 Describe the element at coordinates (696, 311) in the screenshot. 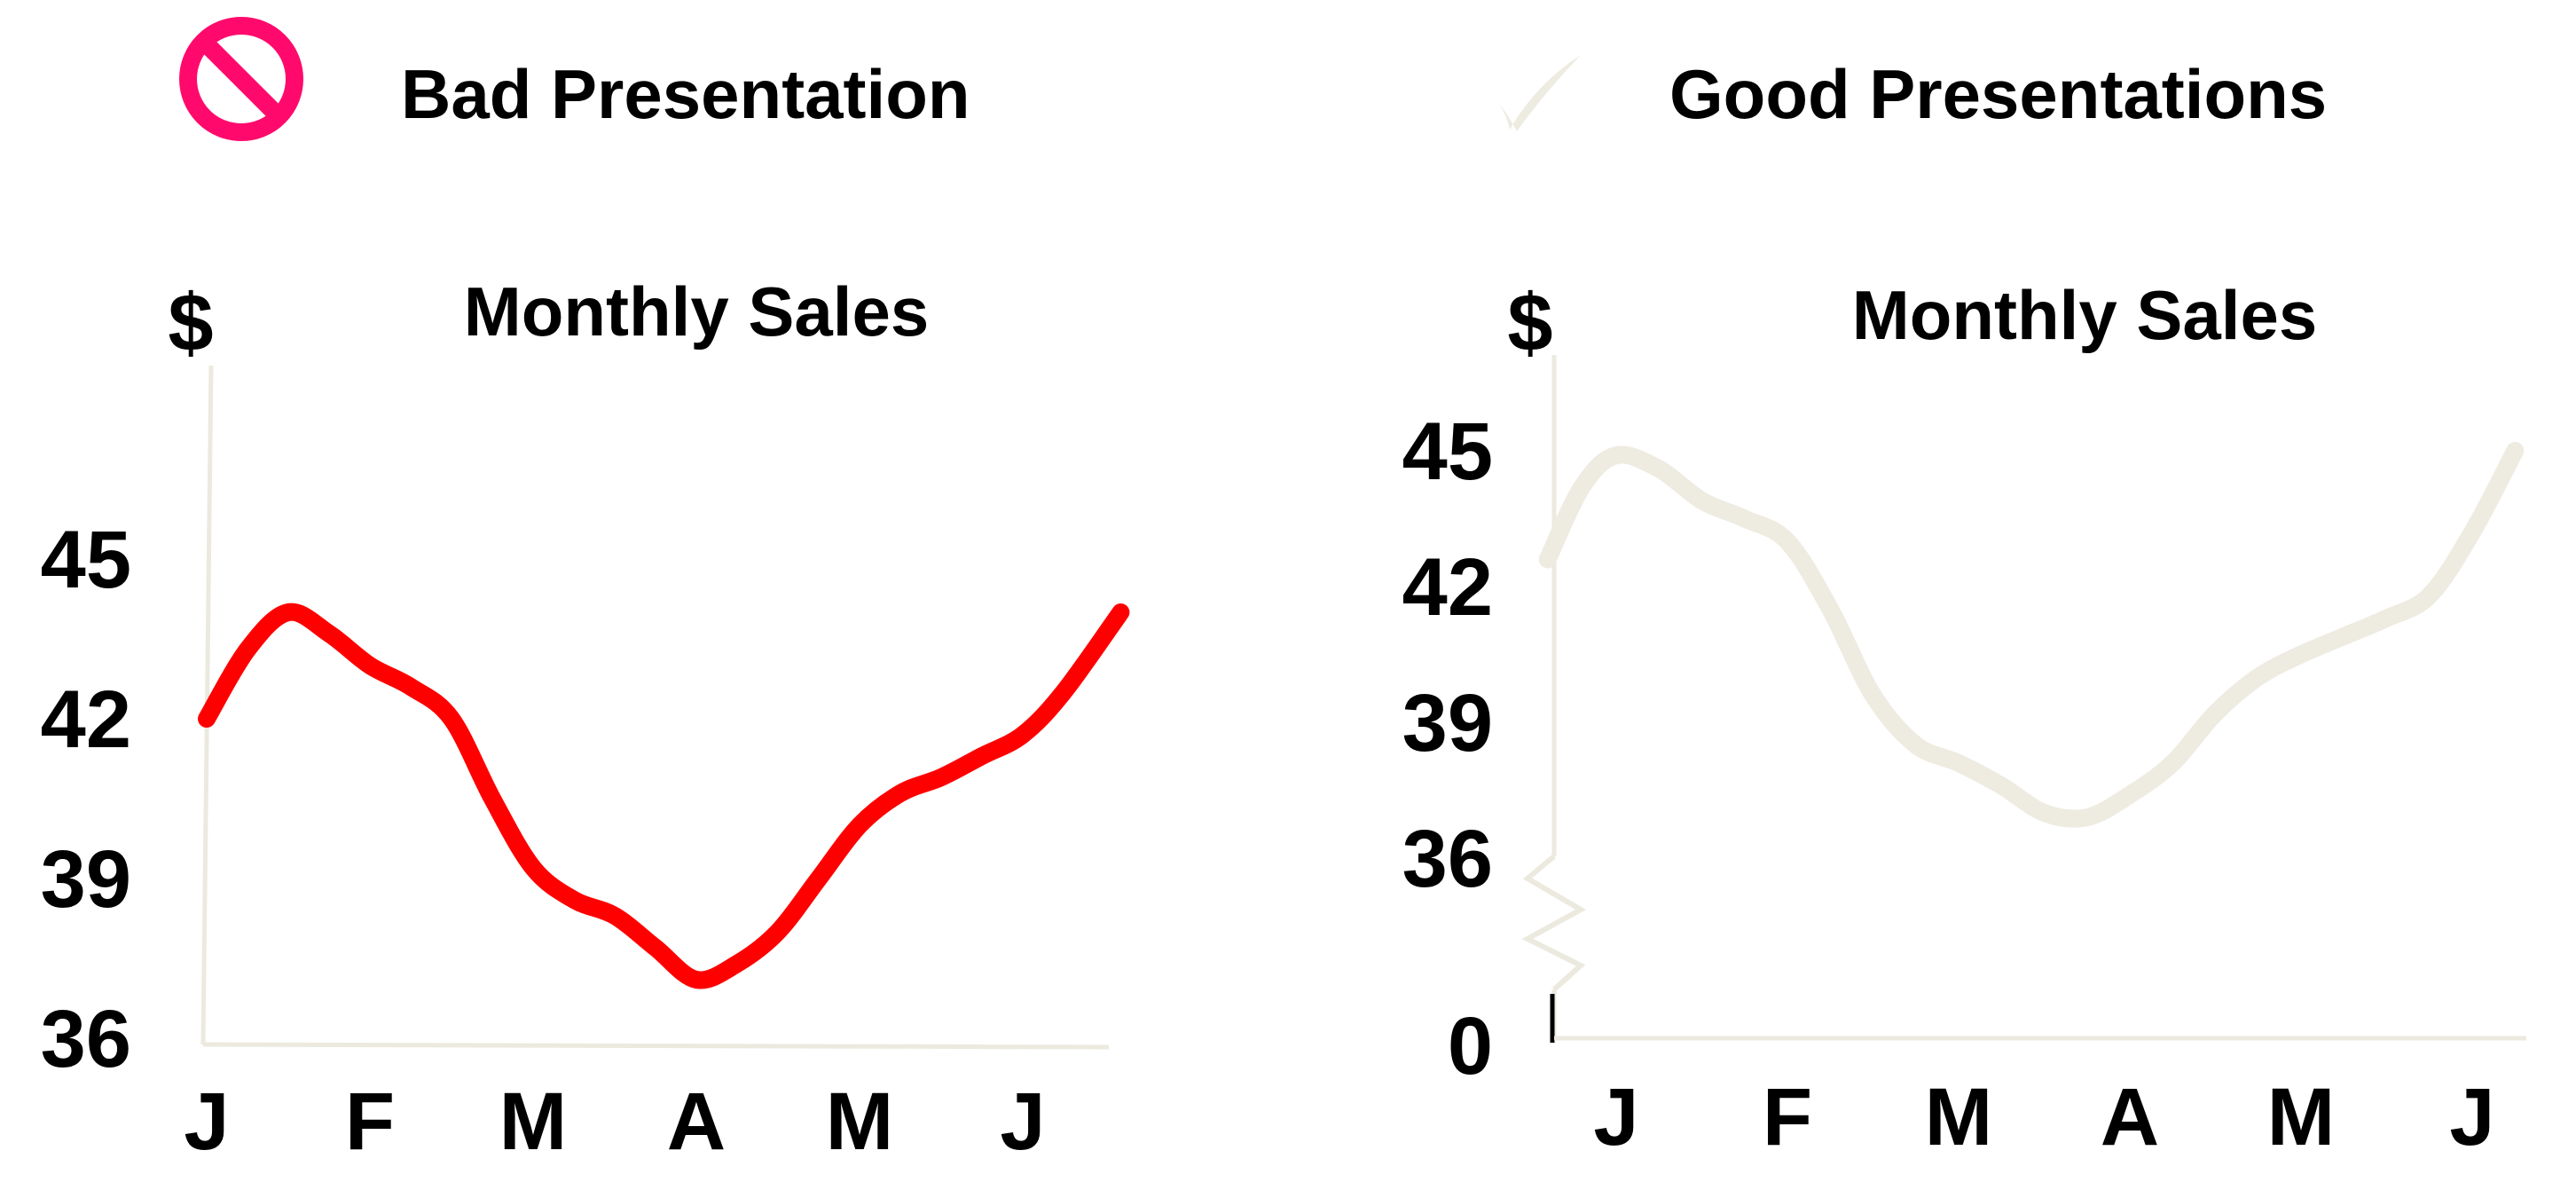

I see `bad-chart-title: Monthly Sales` at that location.